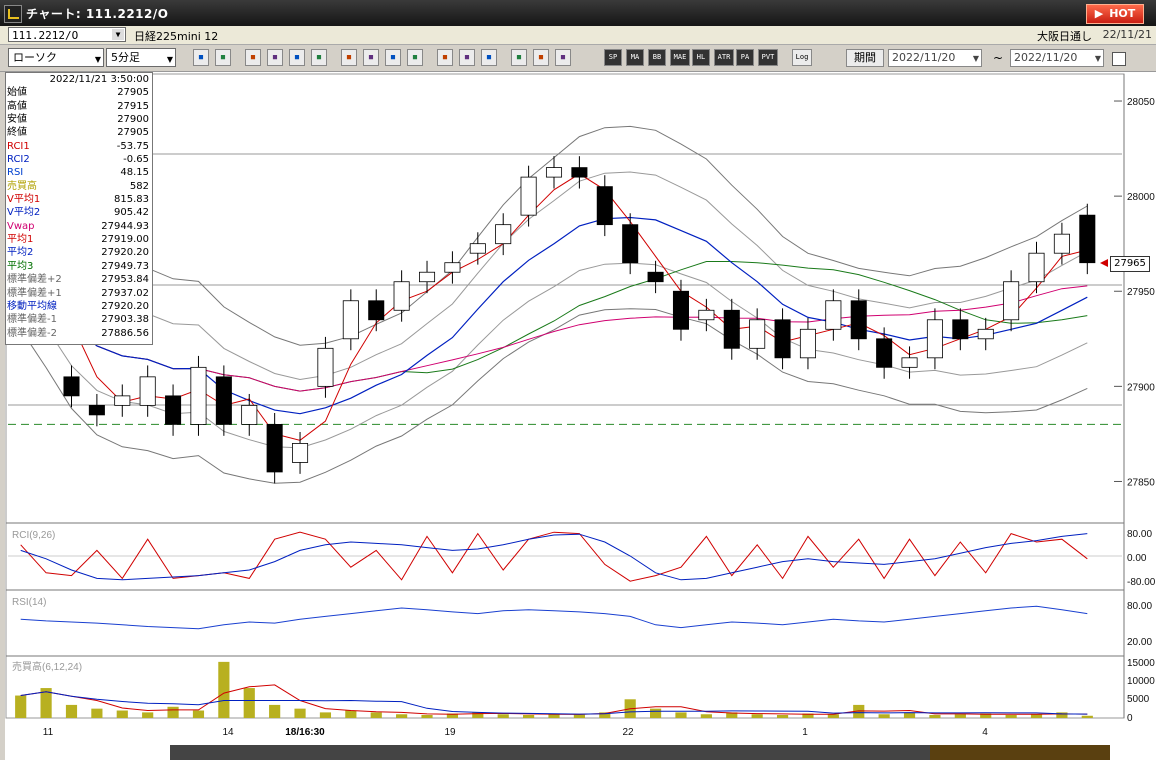  I want to click on interval-select: 5分足 ▼, so click(141, 57).